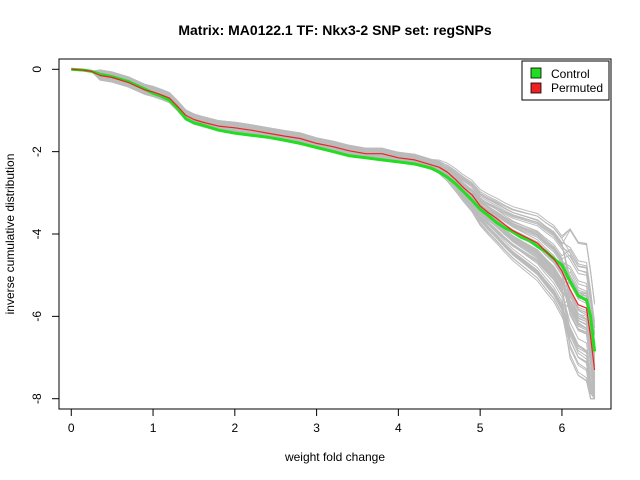  Describe the element at coordinates (37, 398) in the screenshot. I see `y-tick-label: -8` at that location.